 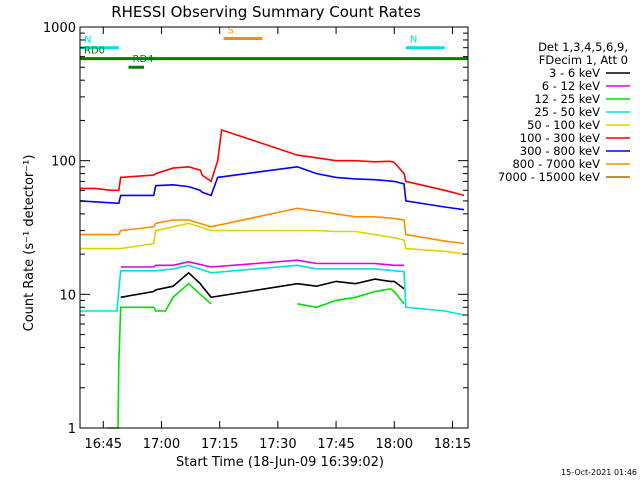 I want to click on y-tick-label-0: 1, so click(x=72, y=429).